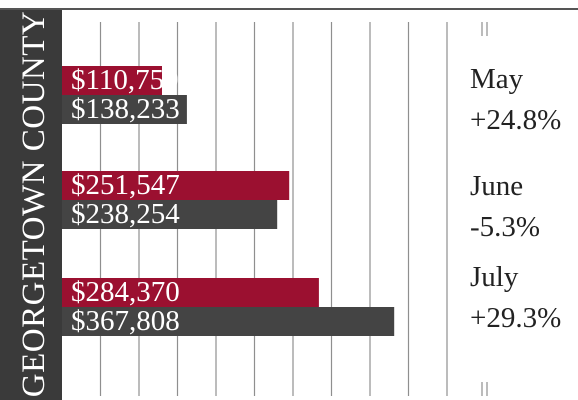 Image resolution: width=578 pixels, height=400 pixels. I want to click on bar-value-label: $251,547, so click(125, 185).